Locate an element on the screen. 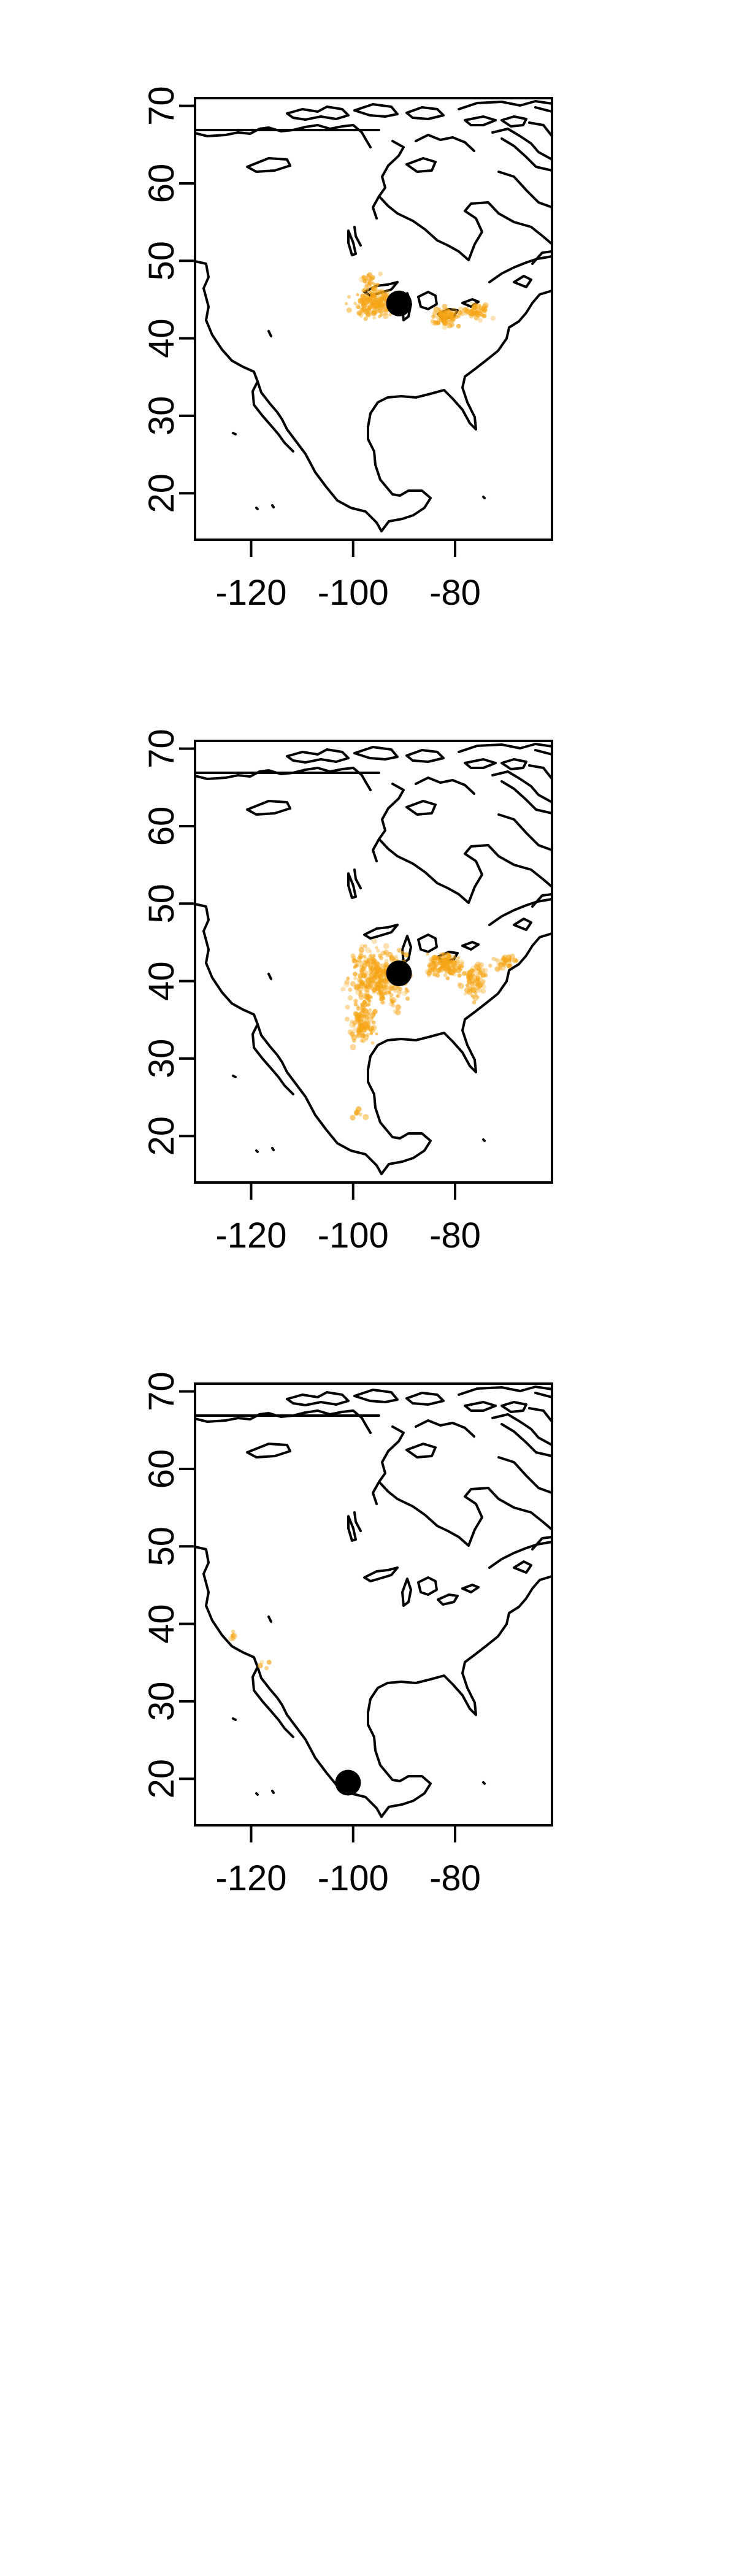 The width and height of the screenshot is (736, 2576). y-axis-2: 20 30 40 50 60 70 is located at coordinates (168, 942).